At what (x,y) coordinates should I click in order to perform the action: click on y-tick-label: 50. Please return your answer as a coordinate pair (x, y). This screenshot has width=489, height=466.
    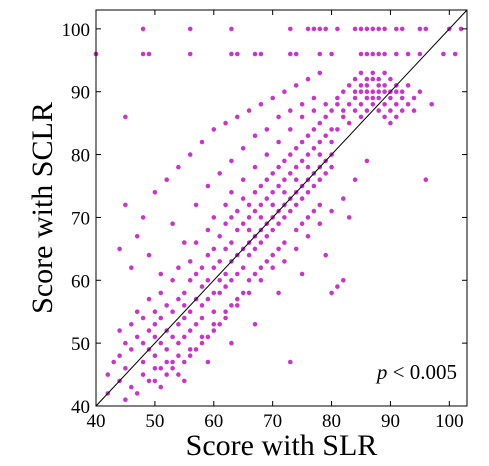
    Looking at the image, I should click on (80, 344).